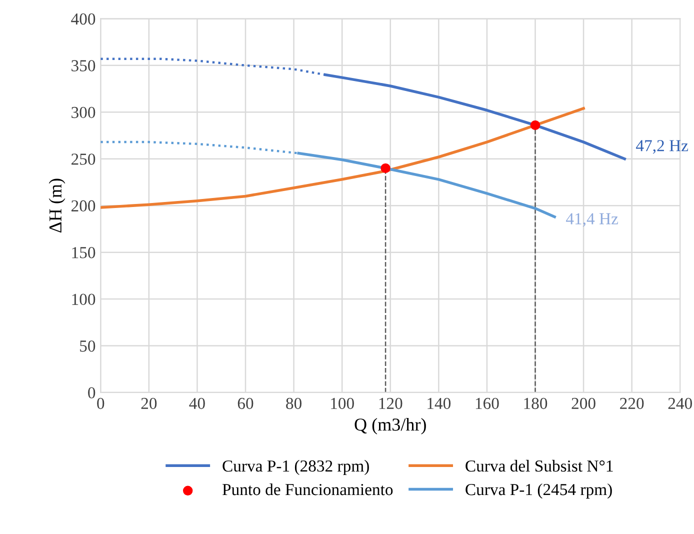 The image size is (694, 534). Describe the element at coordinates (84, 299) in the screenshot. I see `y-tick-label: 100` at that location.